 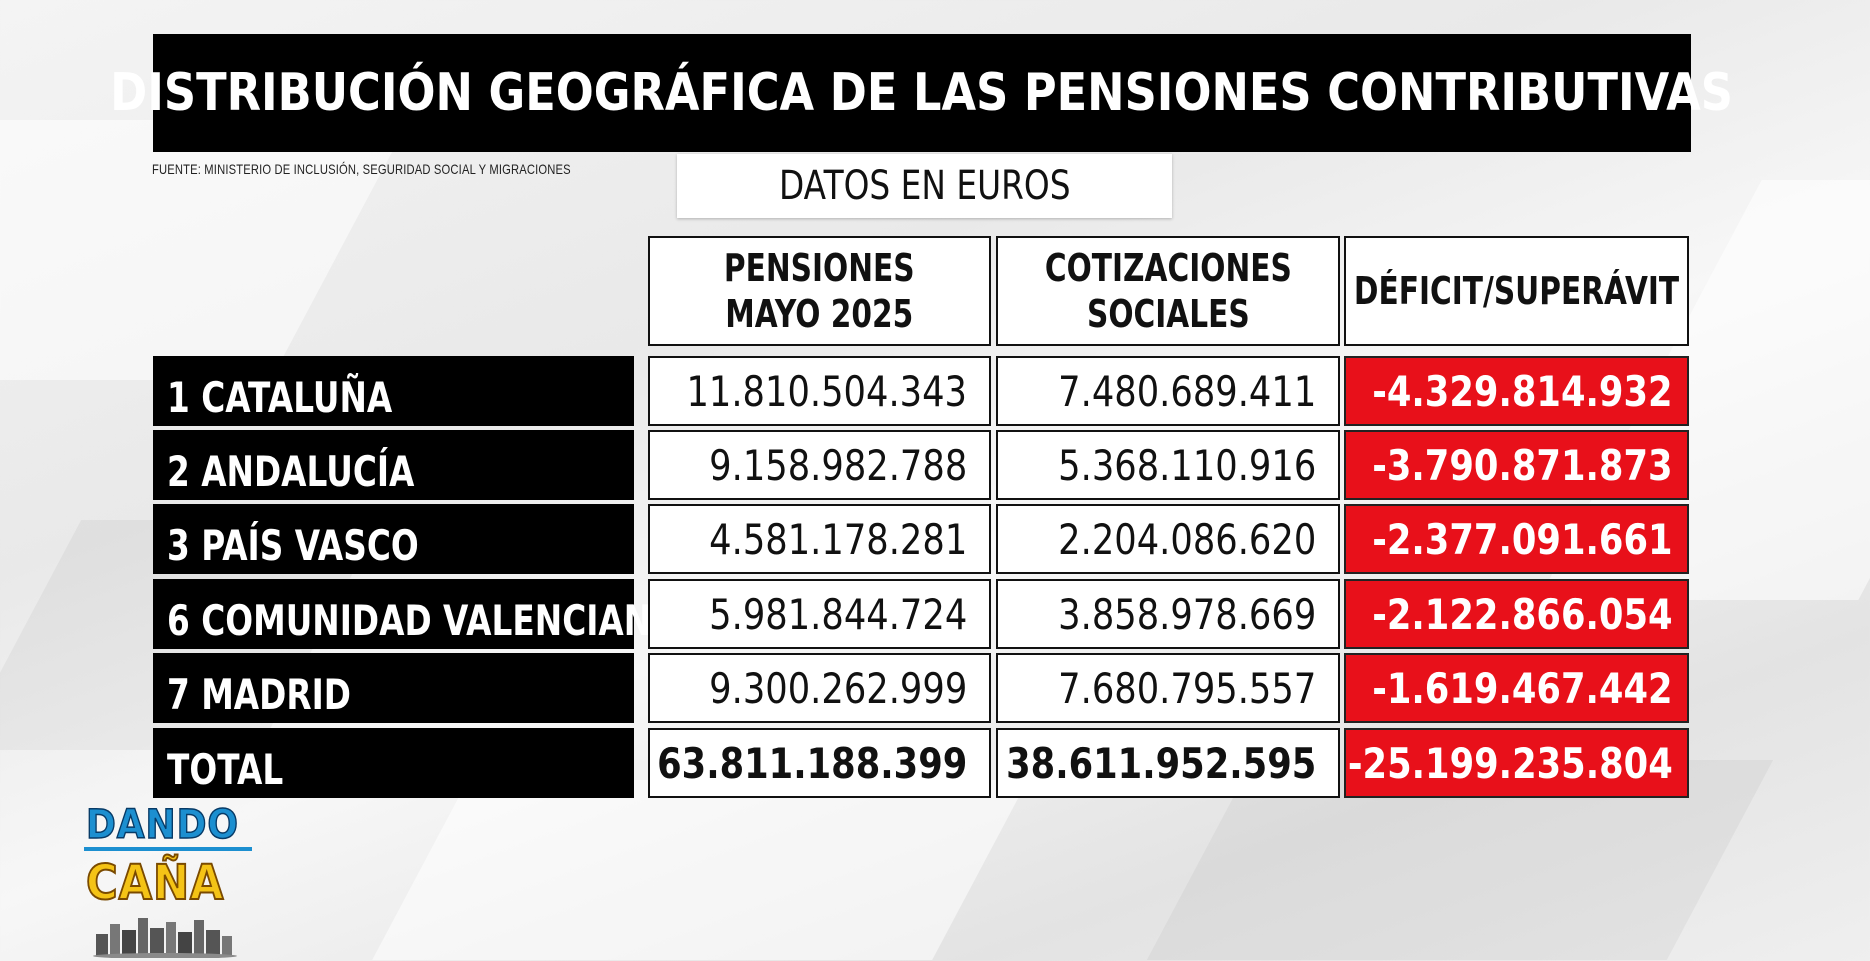 I want to click on value: 3.858.978.669, so click(x=1186, y=614).